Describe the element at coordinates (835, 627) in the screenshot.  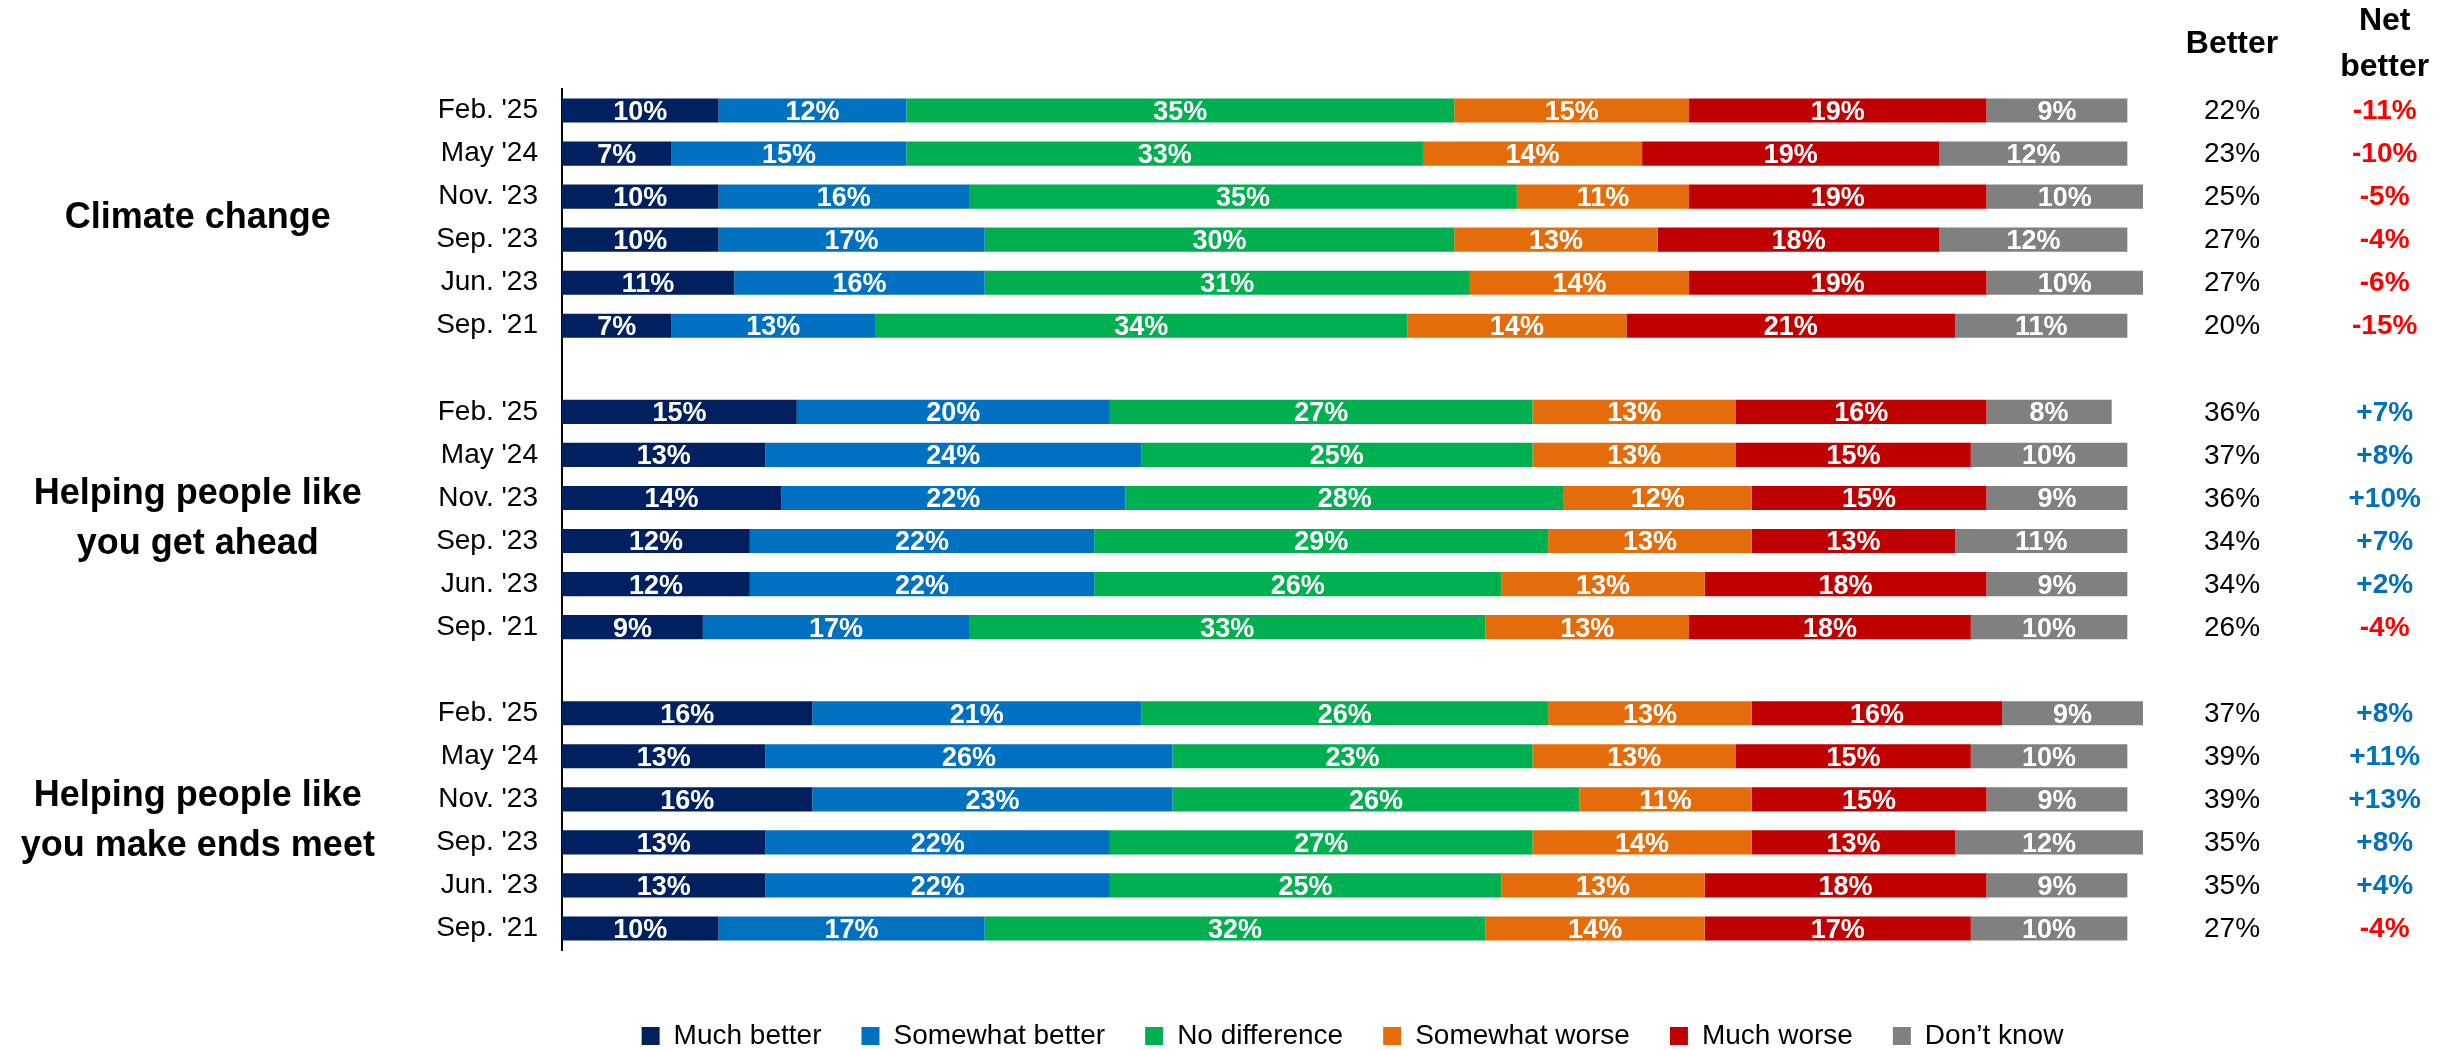
I see `data-label: 17%` at that location.